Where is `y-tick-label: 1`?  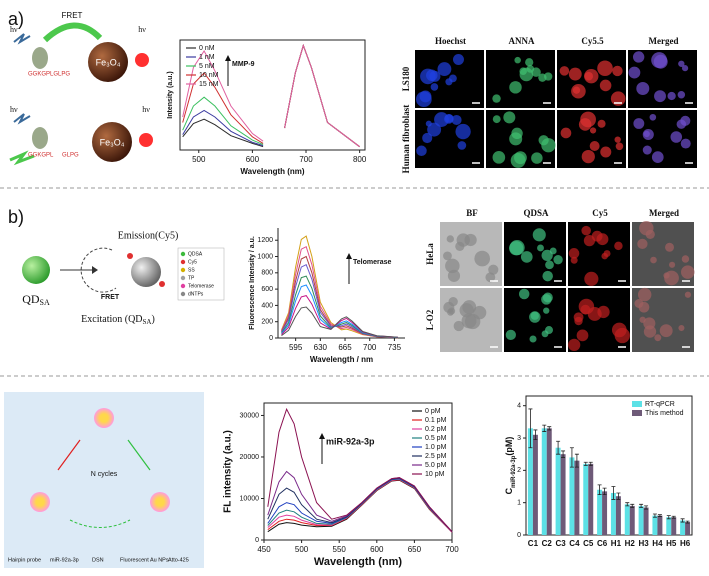 y-tick-label: 1 is located at coordinates (519, 503).